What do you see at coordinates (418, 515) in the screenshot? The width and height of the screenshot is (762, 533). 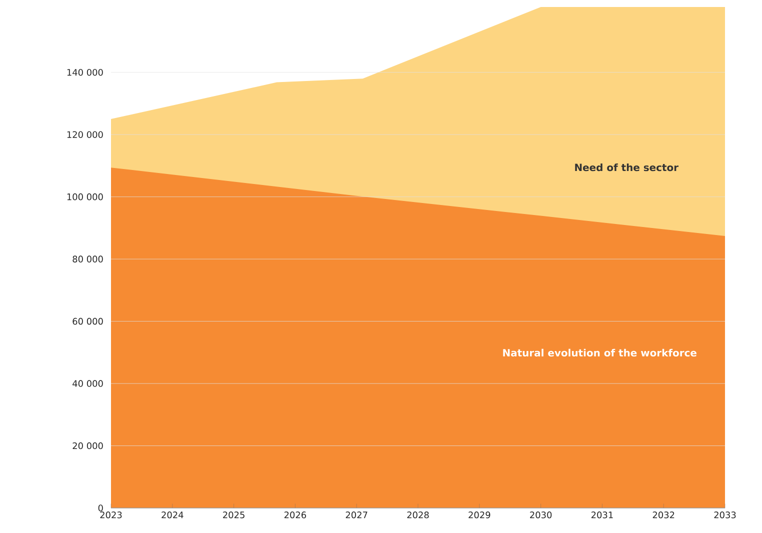 I see `x-tick-label: 2028` at bounding box center [418, 515].